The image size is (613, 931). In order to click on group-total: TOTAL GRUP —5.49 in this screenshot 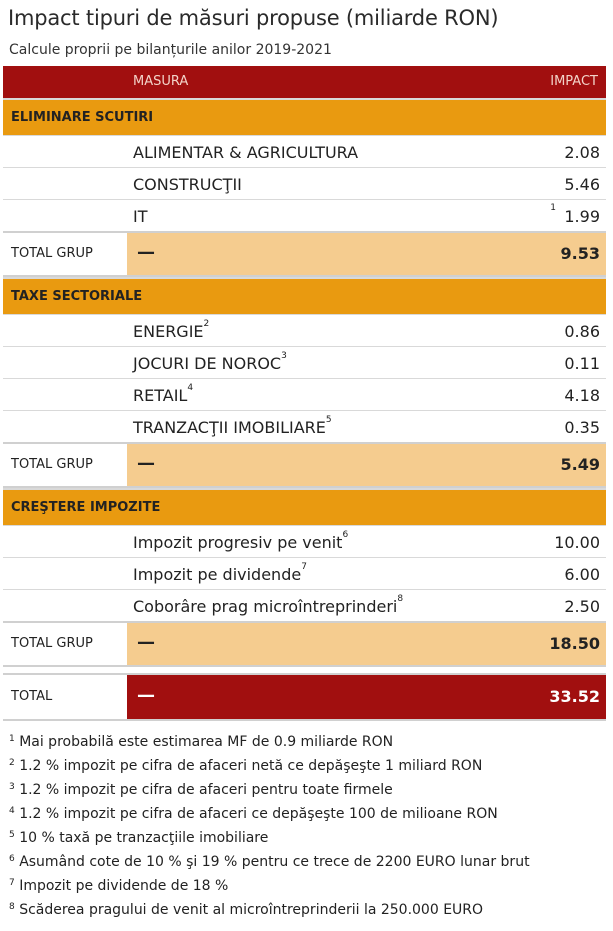, I will do `click(304, 465)`.